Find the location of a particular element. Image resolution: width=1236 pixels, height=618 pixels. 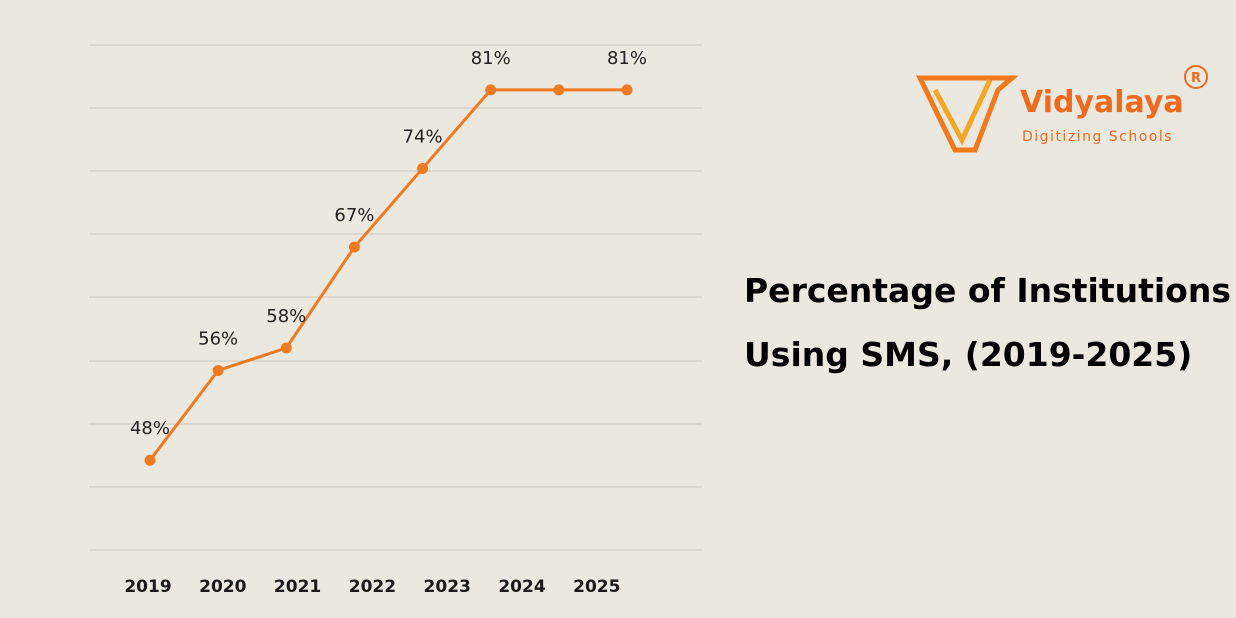

x-tick-label: 2024 is located at coordinates (521, 587).